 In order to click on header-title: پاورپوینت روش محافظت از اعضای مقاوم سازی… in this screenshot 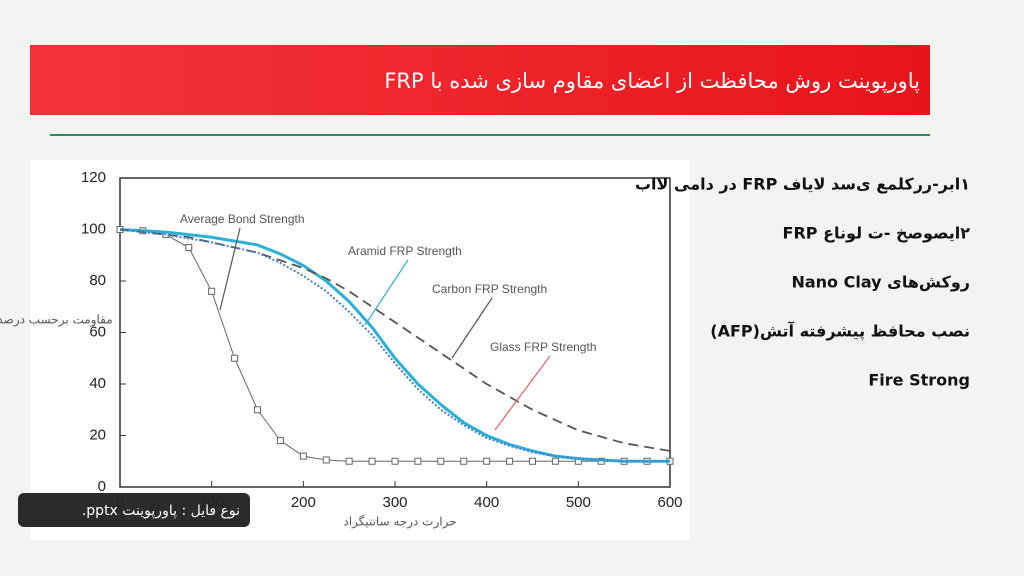, I will do `click(652, 81)`.